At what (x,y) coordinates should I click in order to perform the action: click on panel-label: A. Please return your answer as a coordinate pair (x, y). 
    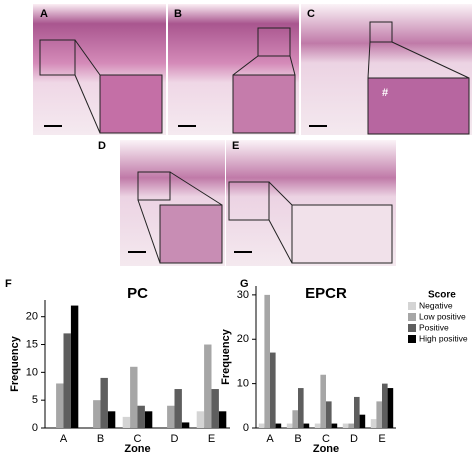
    Looking at the image, I should click on (44, 14).